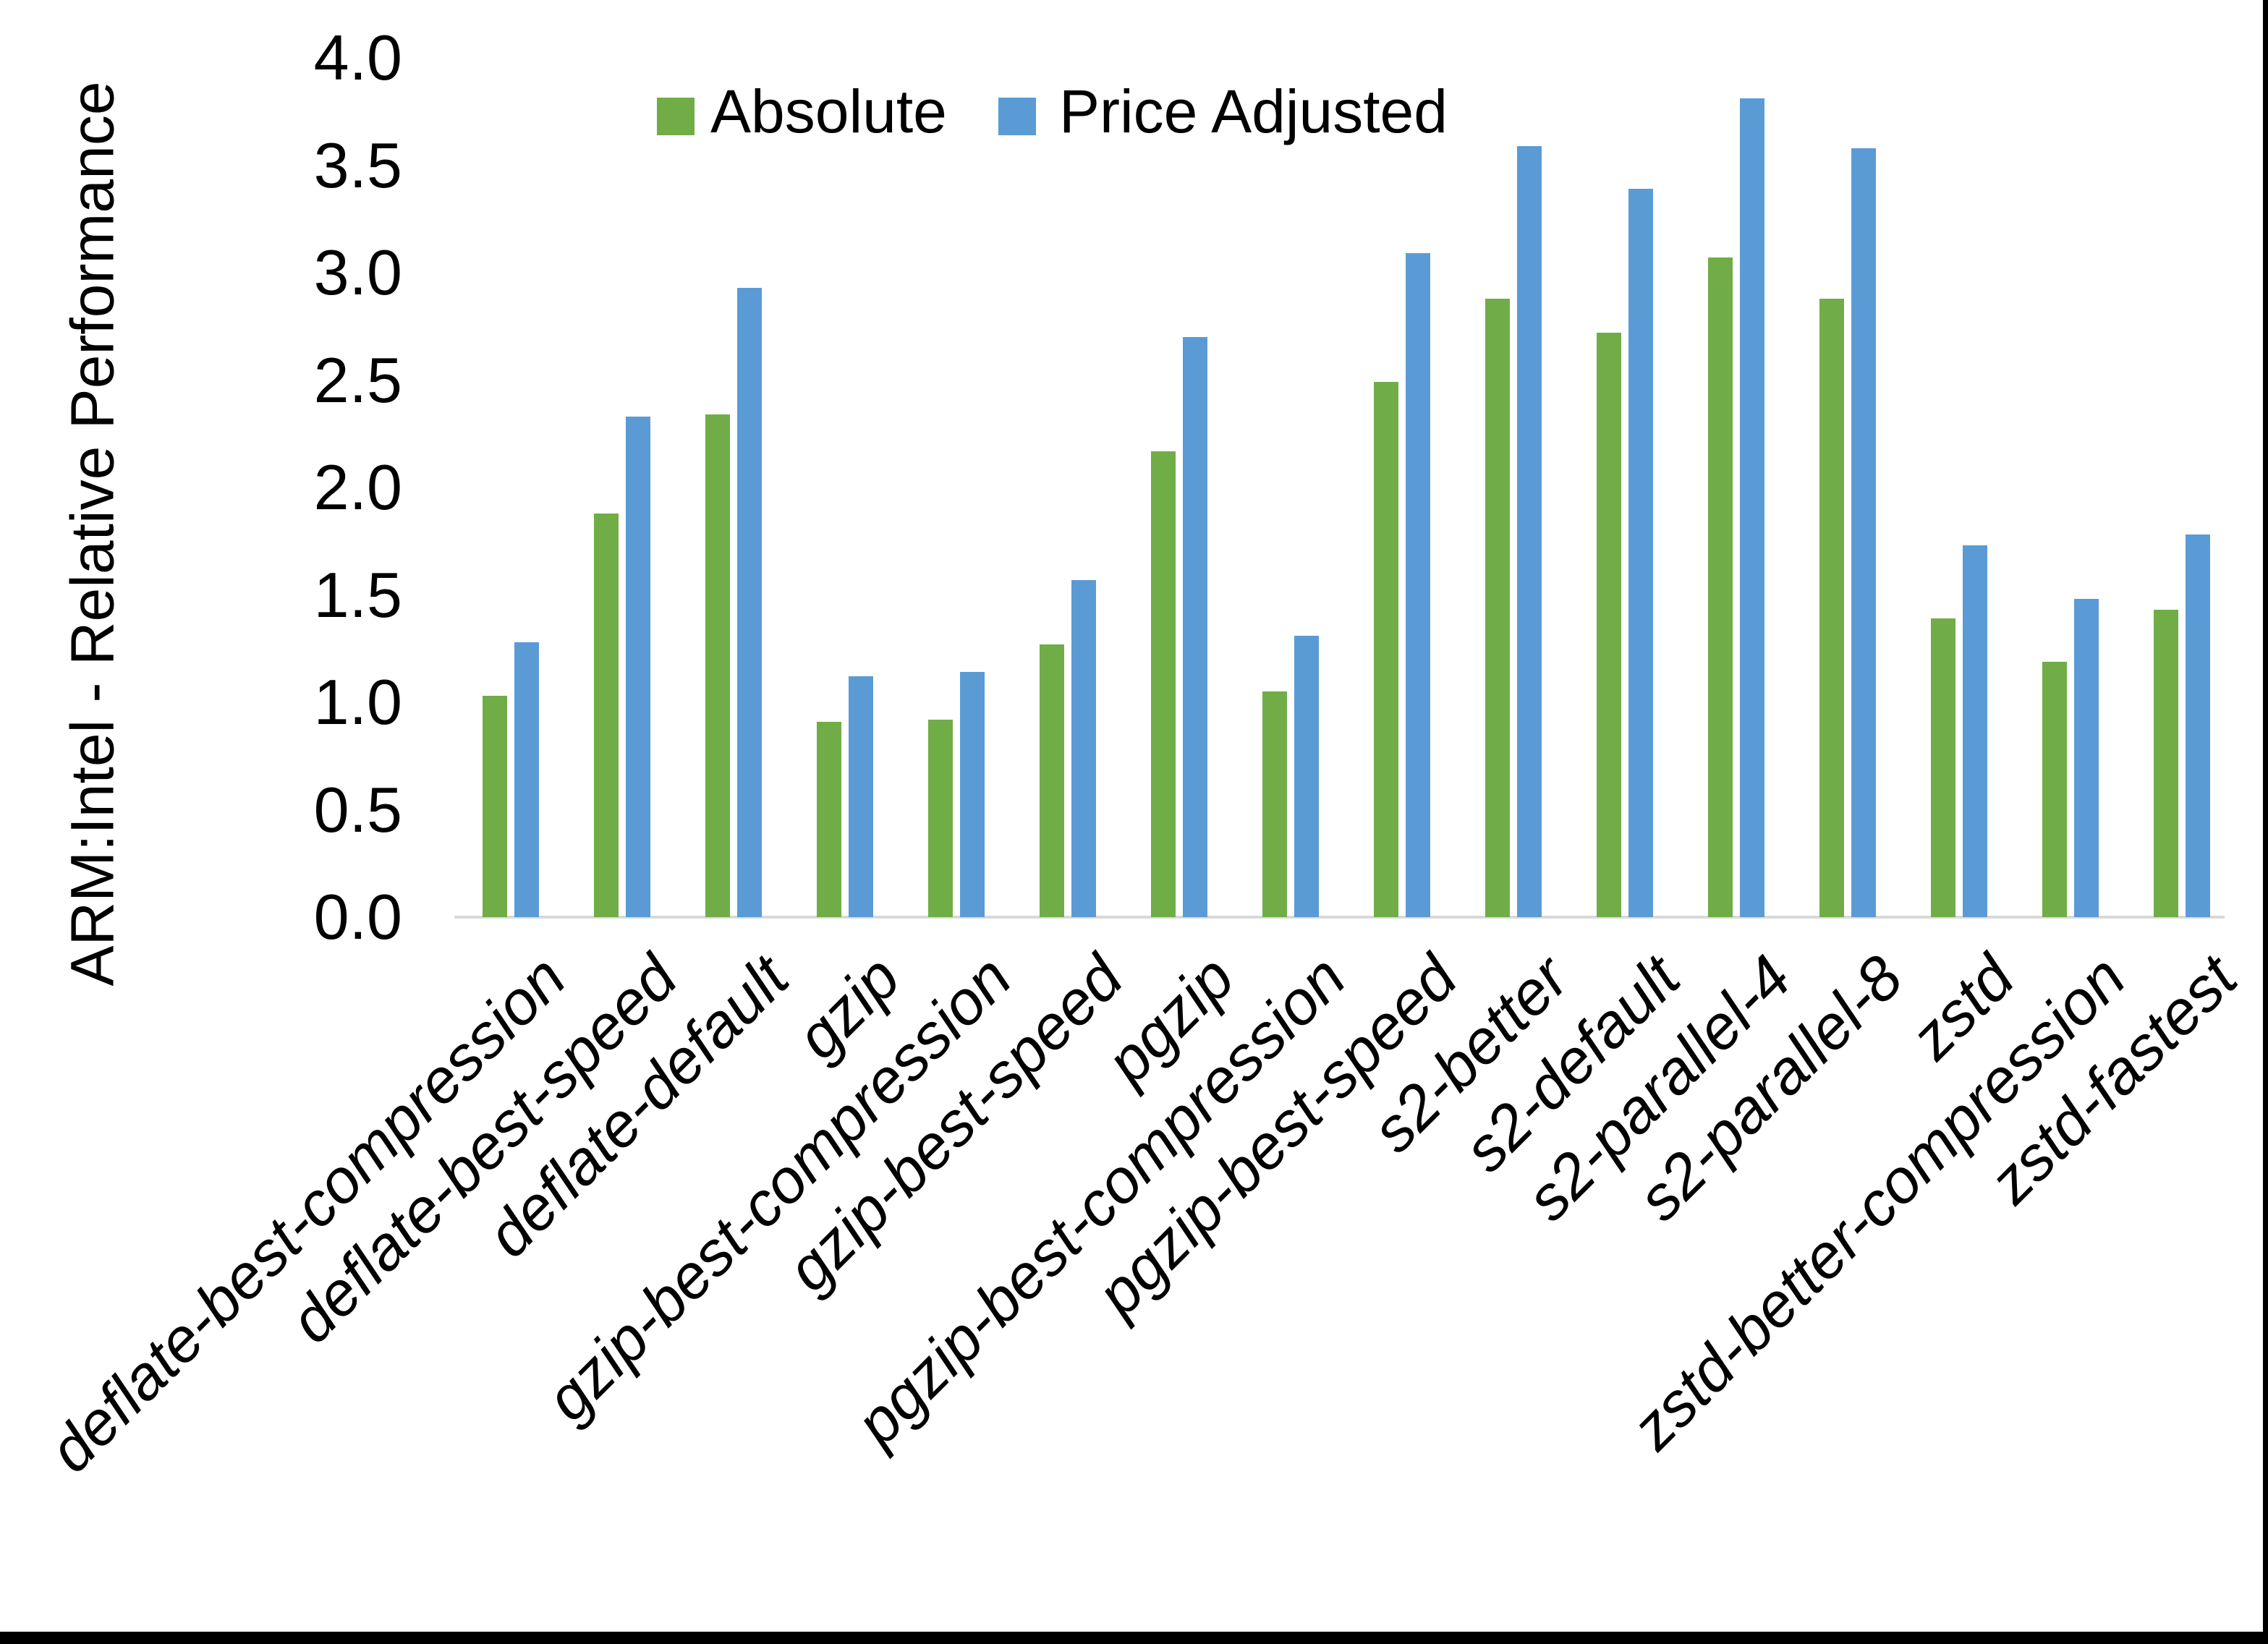 The height and width of the screenshot is (1644, 2268). I want to click on y-tick-label: 0.5, so click(357, 809).